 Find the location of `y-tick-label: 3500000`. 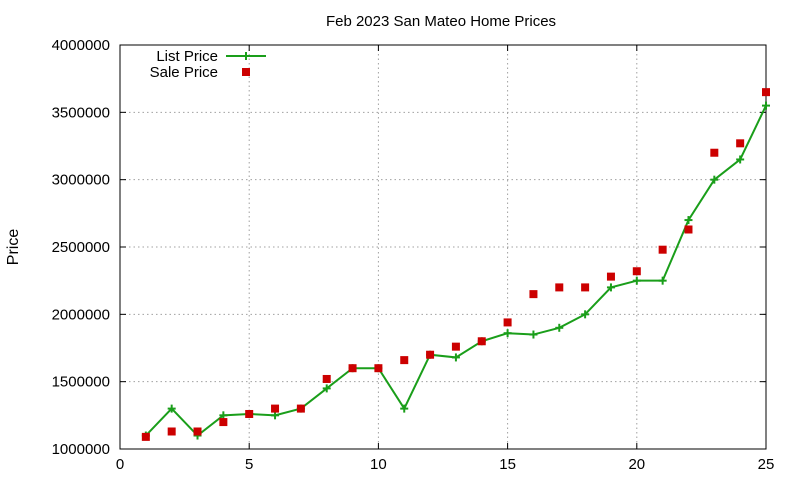

y-tick-label: 3500000 is located at coordinates (81, 112).